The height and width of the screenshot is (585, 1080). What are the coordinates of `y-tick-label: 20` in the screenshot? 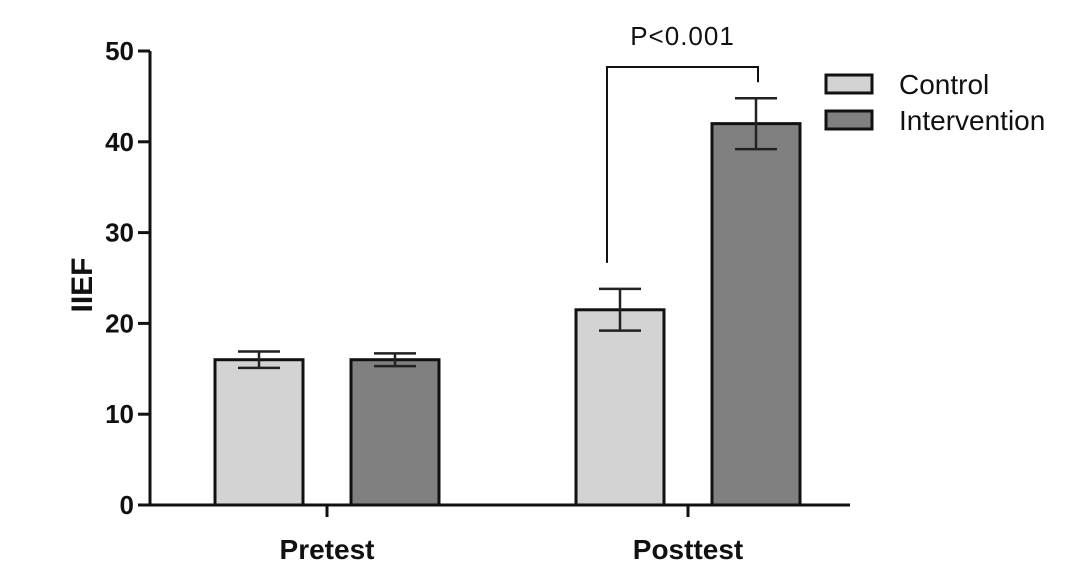 It's located at (119, 323).